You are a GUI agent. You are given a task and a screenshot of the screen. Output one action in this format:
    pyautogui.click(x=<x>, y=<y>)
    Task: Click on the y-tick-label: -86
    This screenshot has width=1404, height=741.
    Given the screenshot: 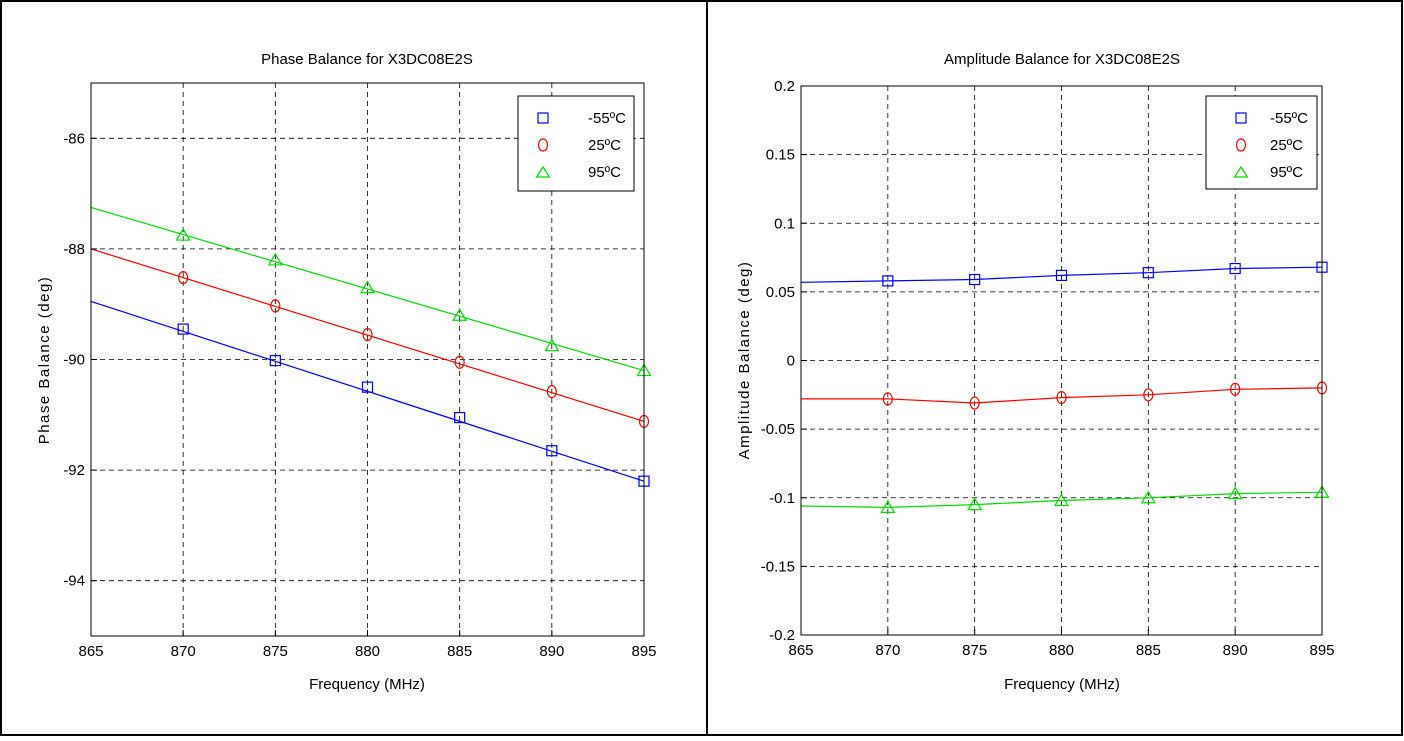 What is the action you would take?
    pyautogui.click(x=74, y=138)
    